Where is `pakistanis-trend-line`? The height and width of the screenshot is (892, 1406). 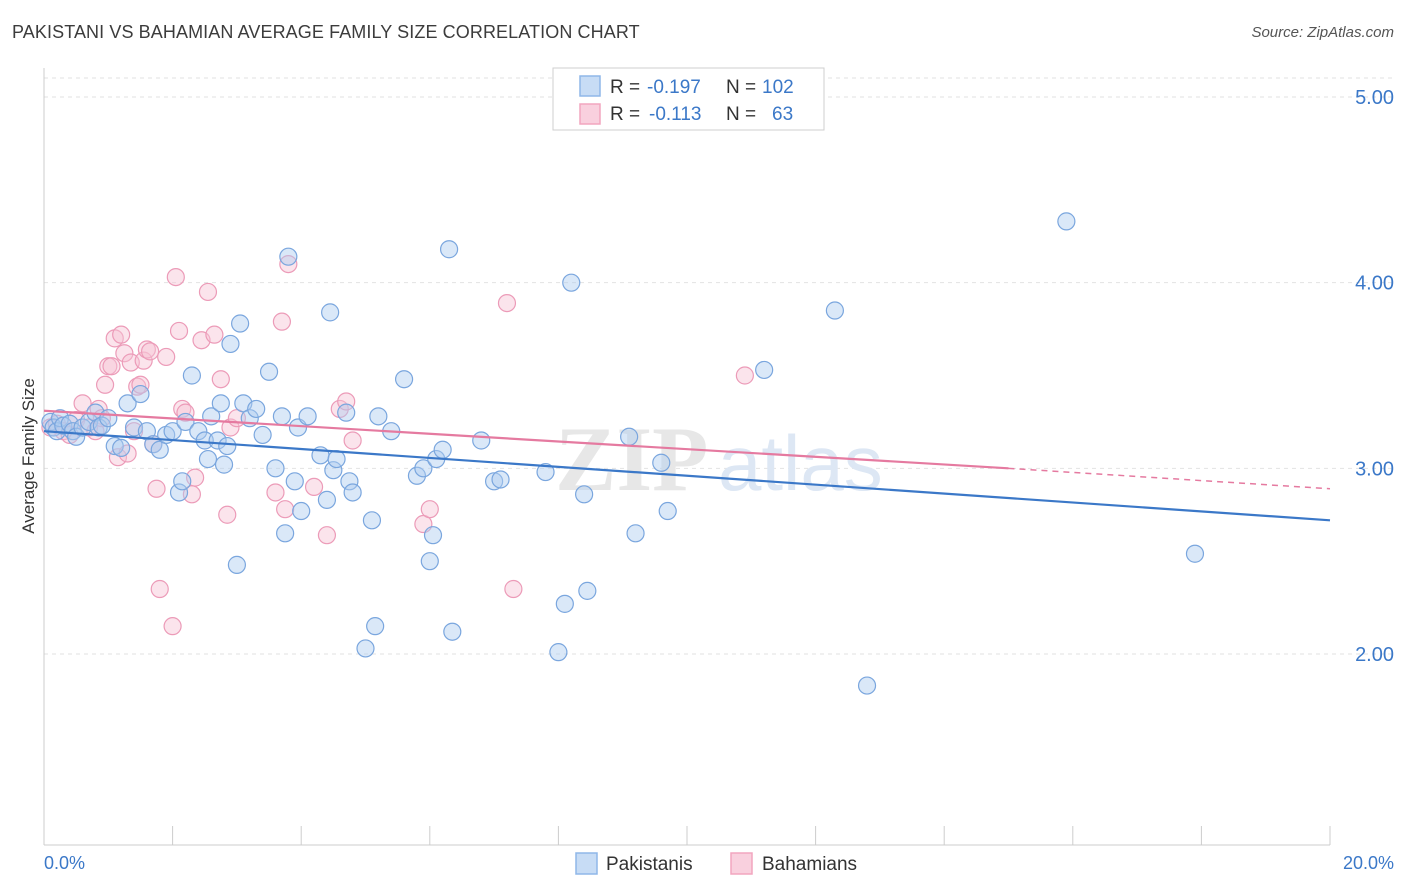
pakistanis-trend-line is located at coordinates (687, 476).